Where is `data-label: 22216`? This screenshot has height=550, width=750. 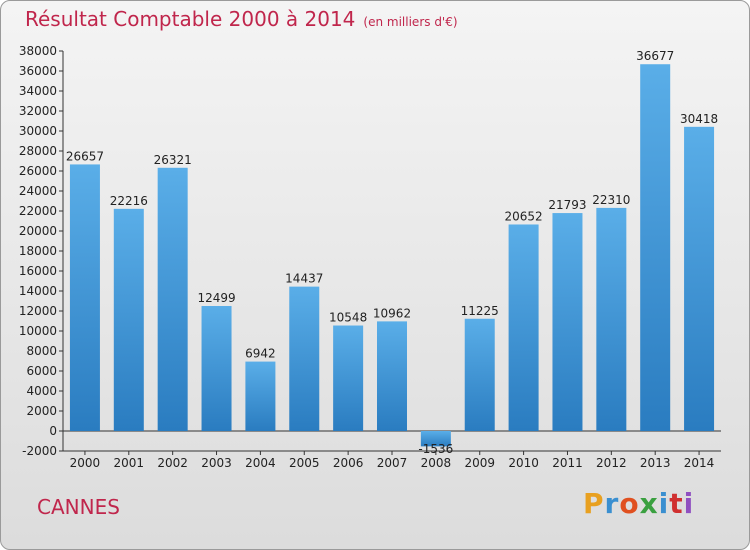 data-label: 22216 is located at coordinates (129, 201).